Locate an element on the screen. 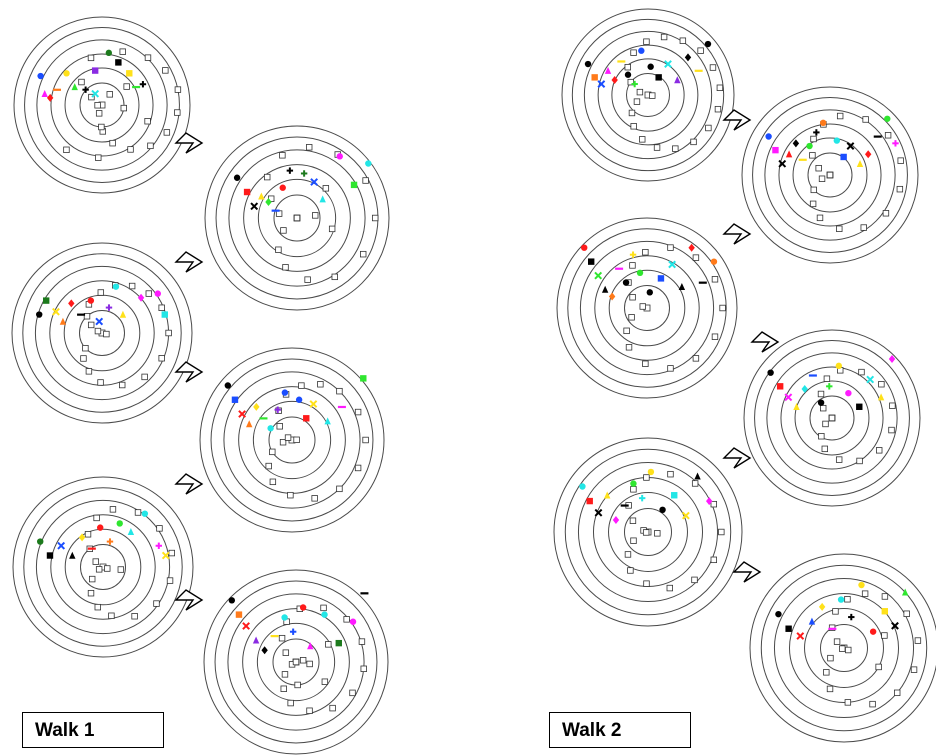 This screenshot has width=936, height=756. walk1-step-5-target is located at coordinates (103, 567).